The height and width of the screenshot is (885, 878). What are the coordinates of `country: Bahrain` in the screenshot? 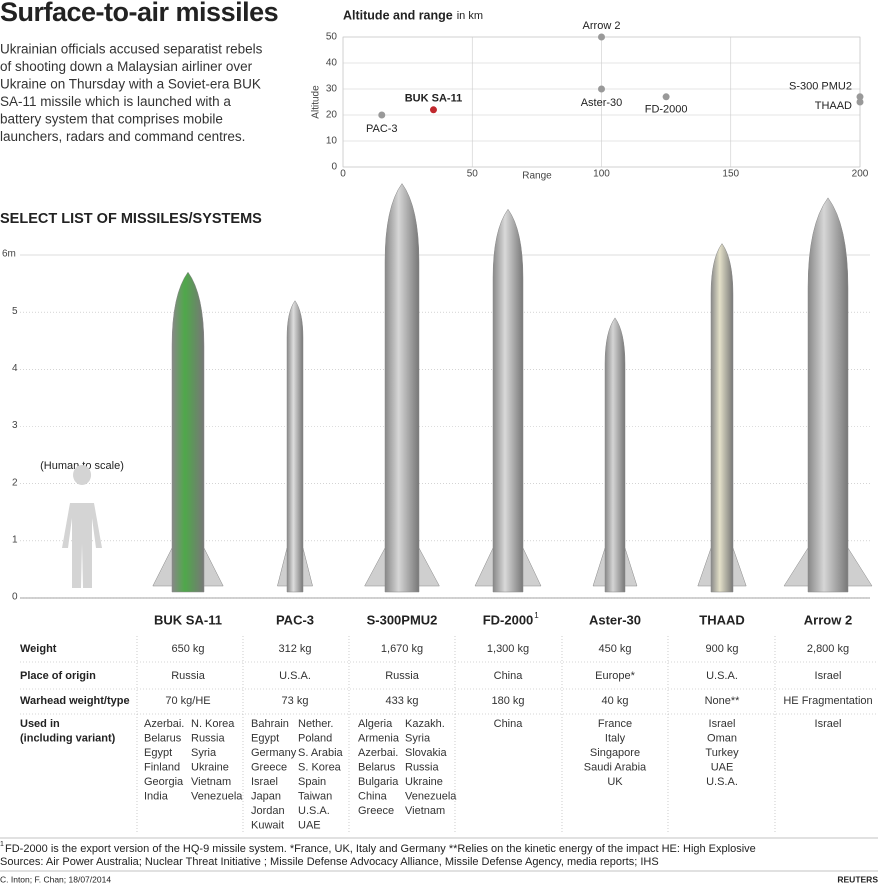 It's located at (270, 724).